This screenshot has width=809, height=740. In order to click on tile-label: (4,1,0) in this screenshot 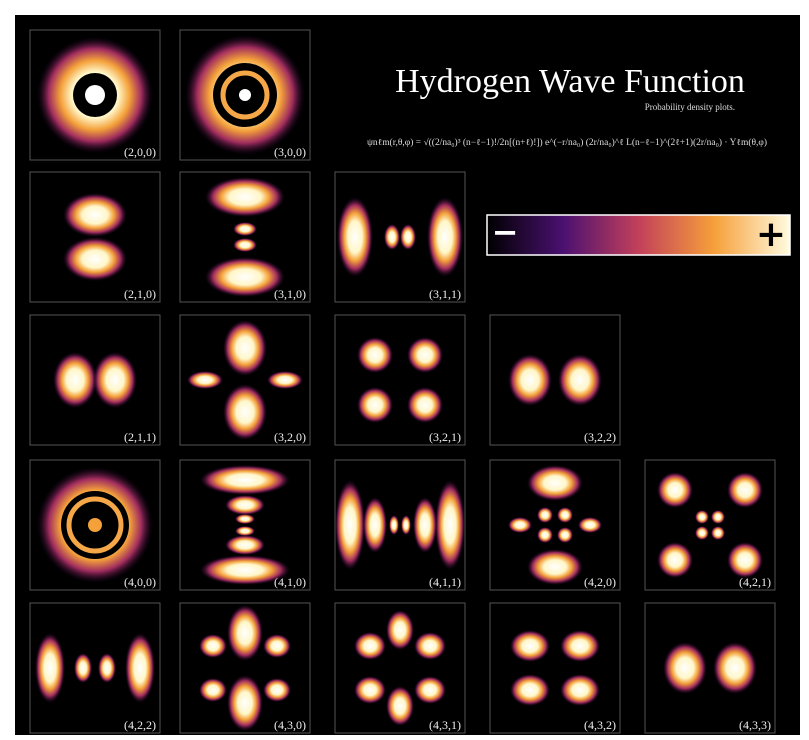, I will do `click(290, 582)`.